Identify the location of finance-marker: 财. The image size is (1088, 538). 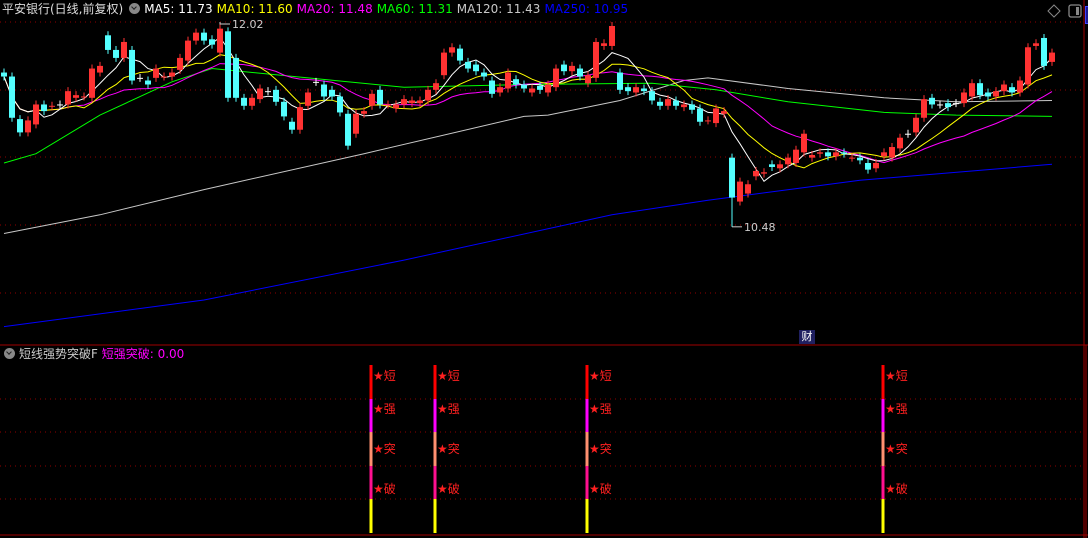
(807, 337).